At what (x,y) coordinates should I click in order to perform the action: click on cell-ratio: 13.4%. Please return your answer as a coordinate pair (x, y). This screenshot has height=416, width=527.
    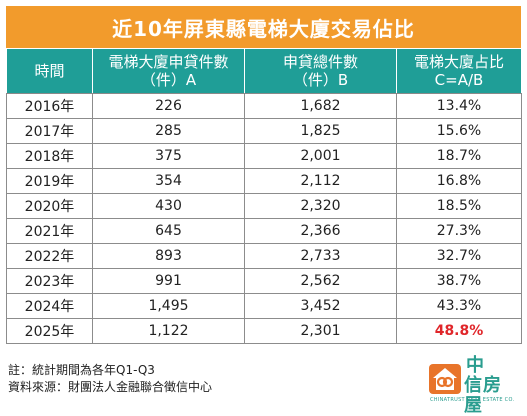
    Looking at the image, I should click on (459, 106).